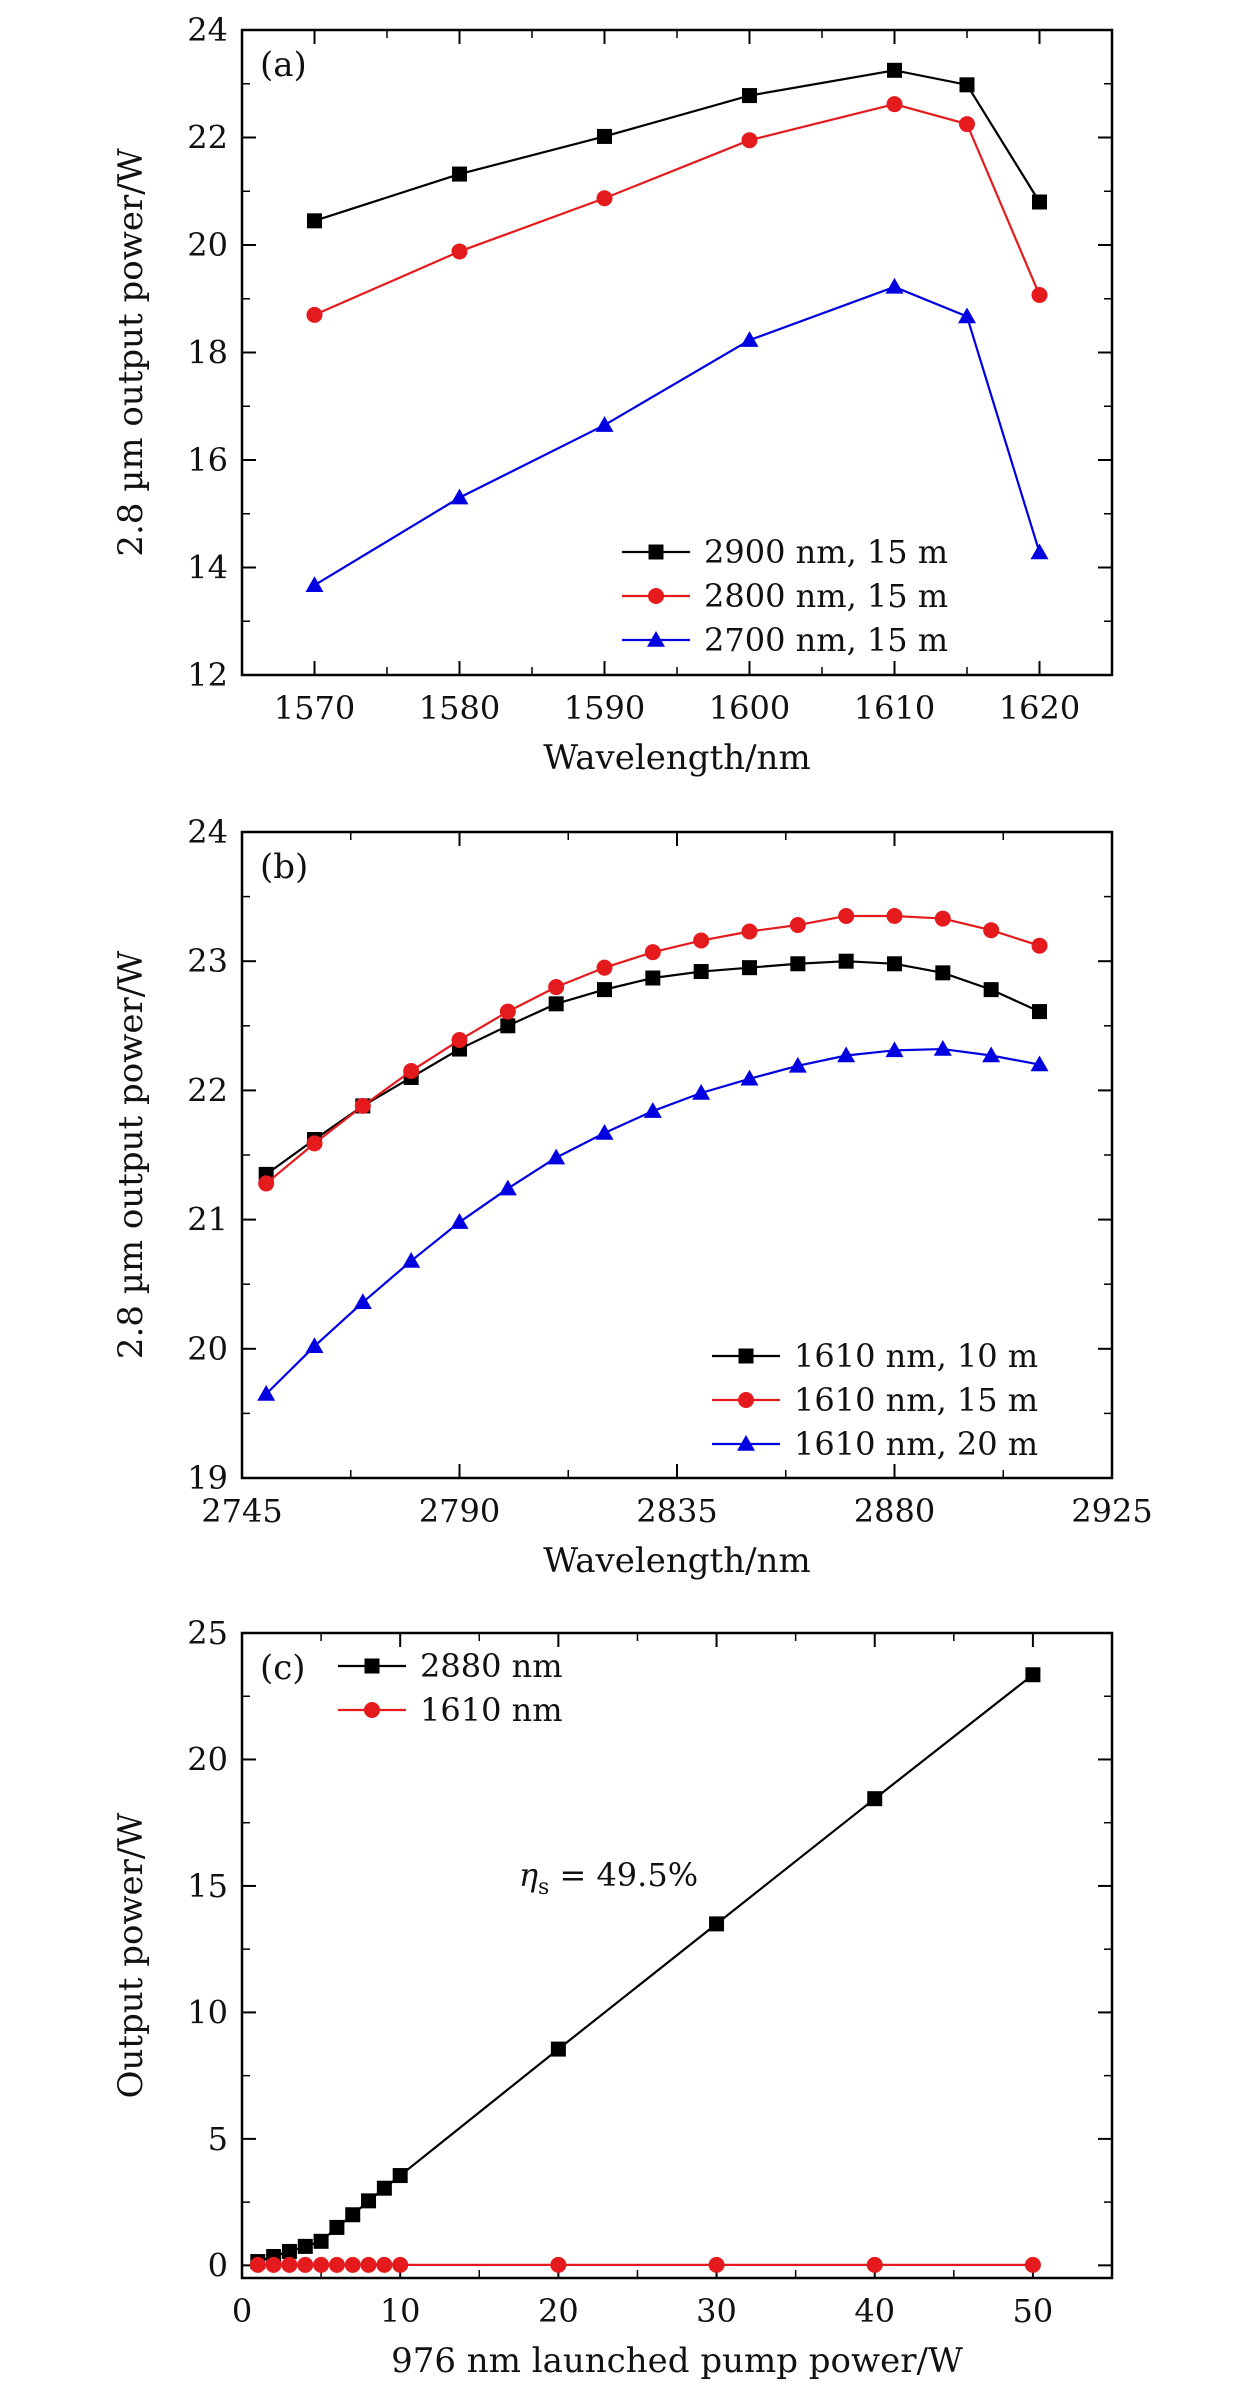 This screenshot has width=1260, height=2386. What do you see at coordinates (242, 2311) in the screenshot?
I see `x-tick-label: 0` at bounding box center [242, 2311].